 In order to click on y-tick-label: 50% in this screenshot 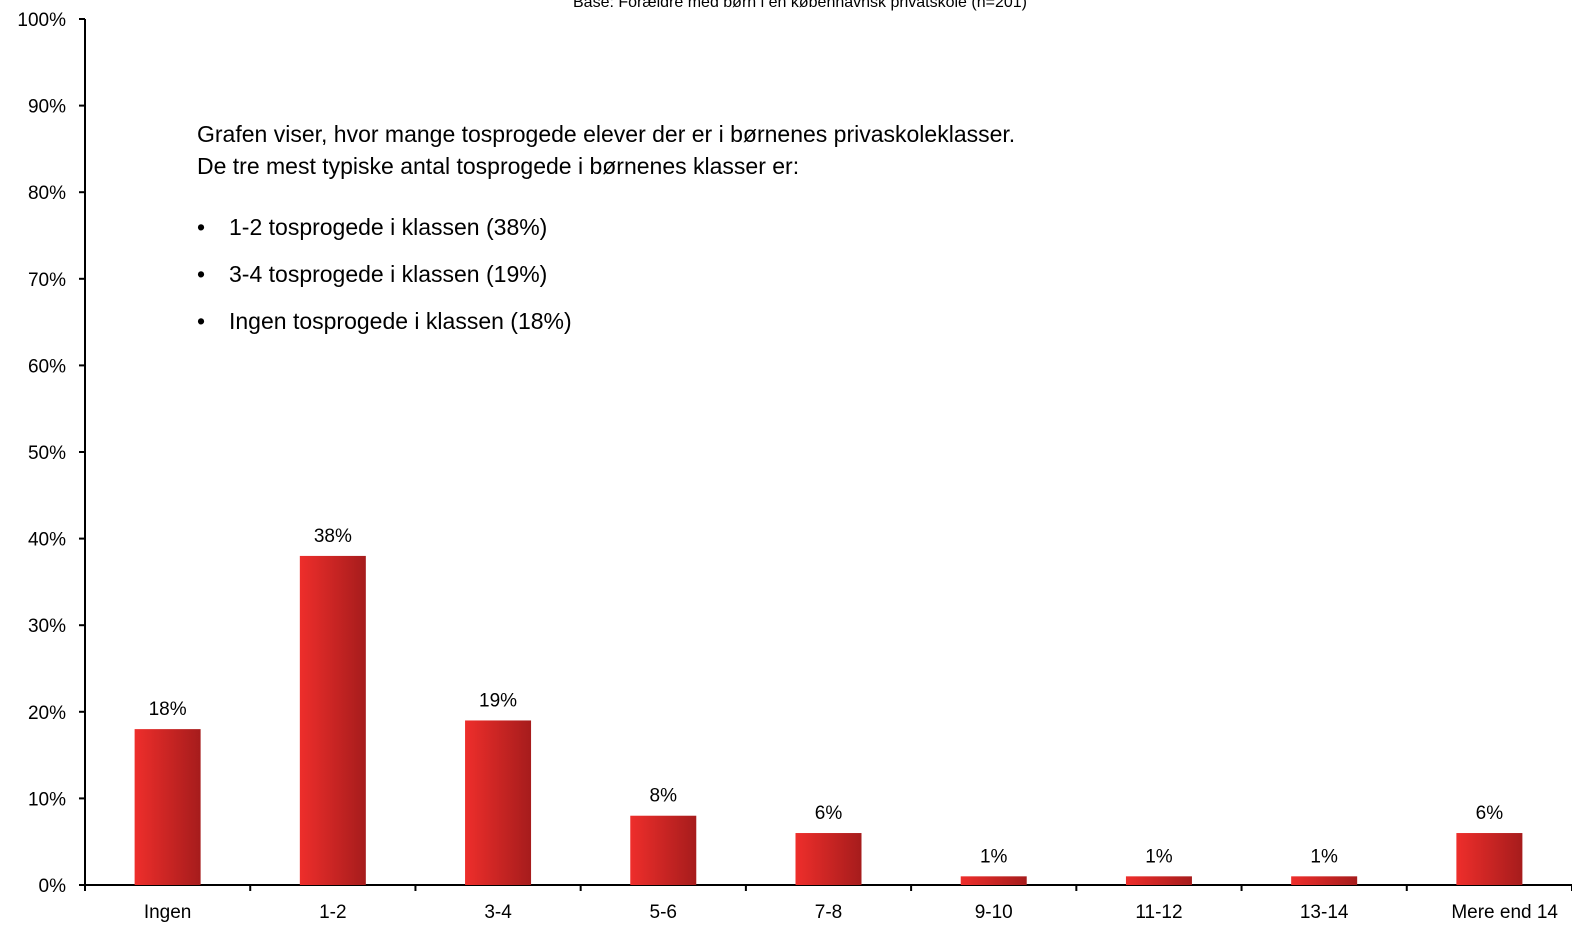, I will do `click(47, 453)`.